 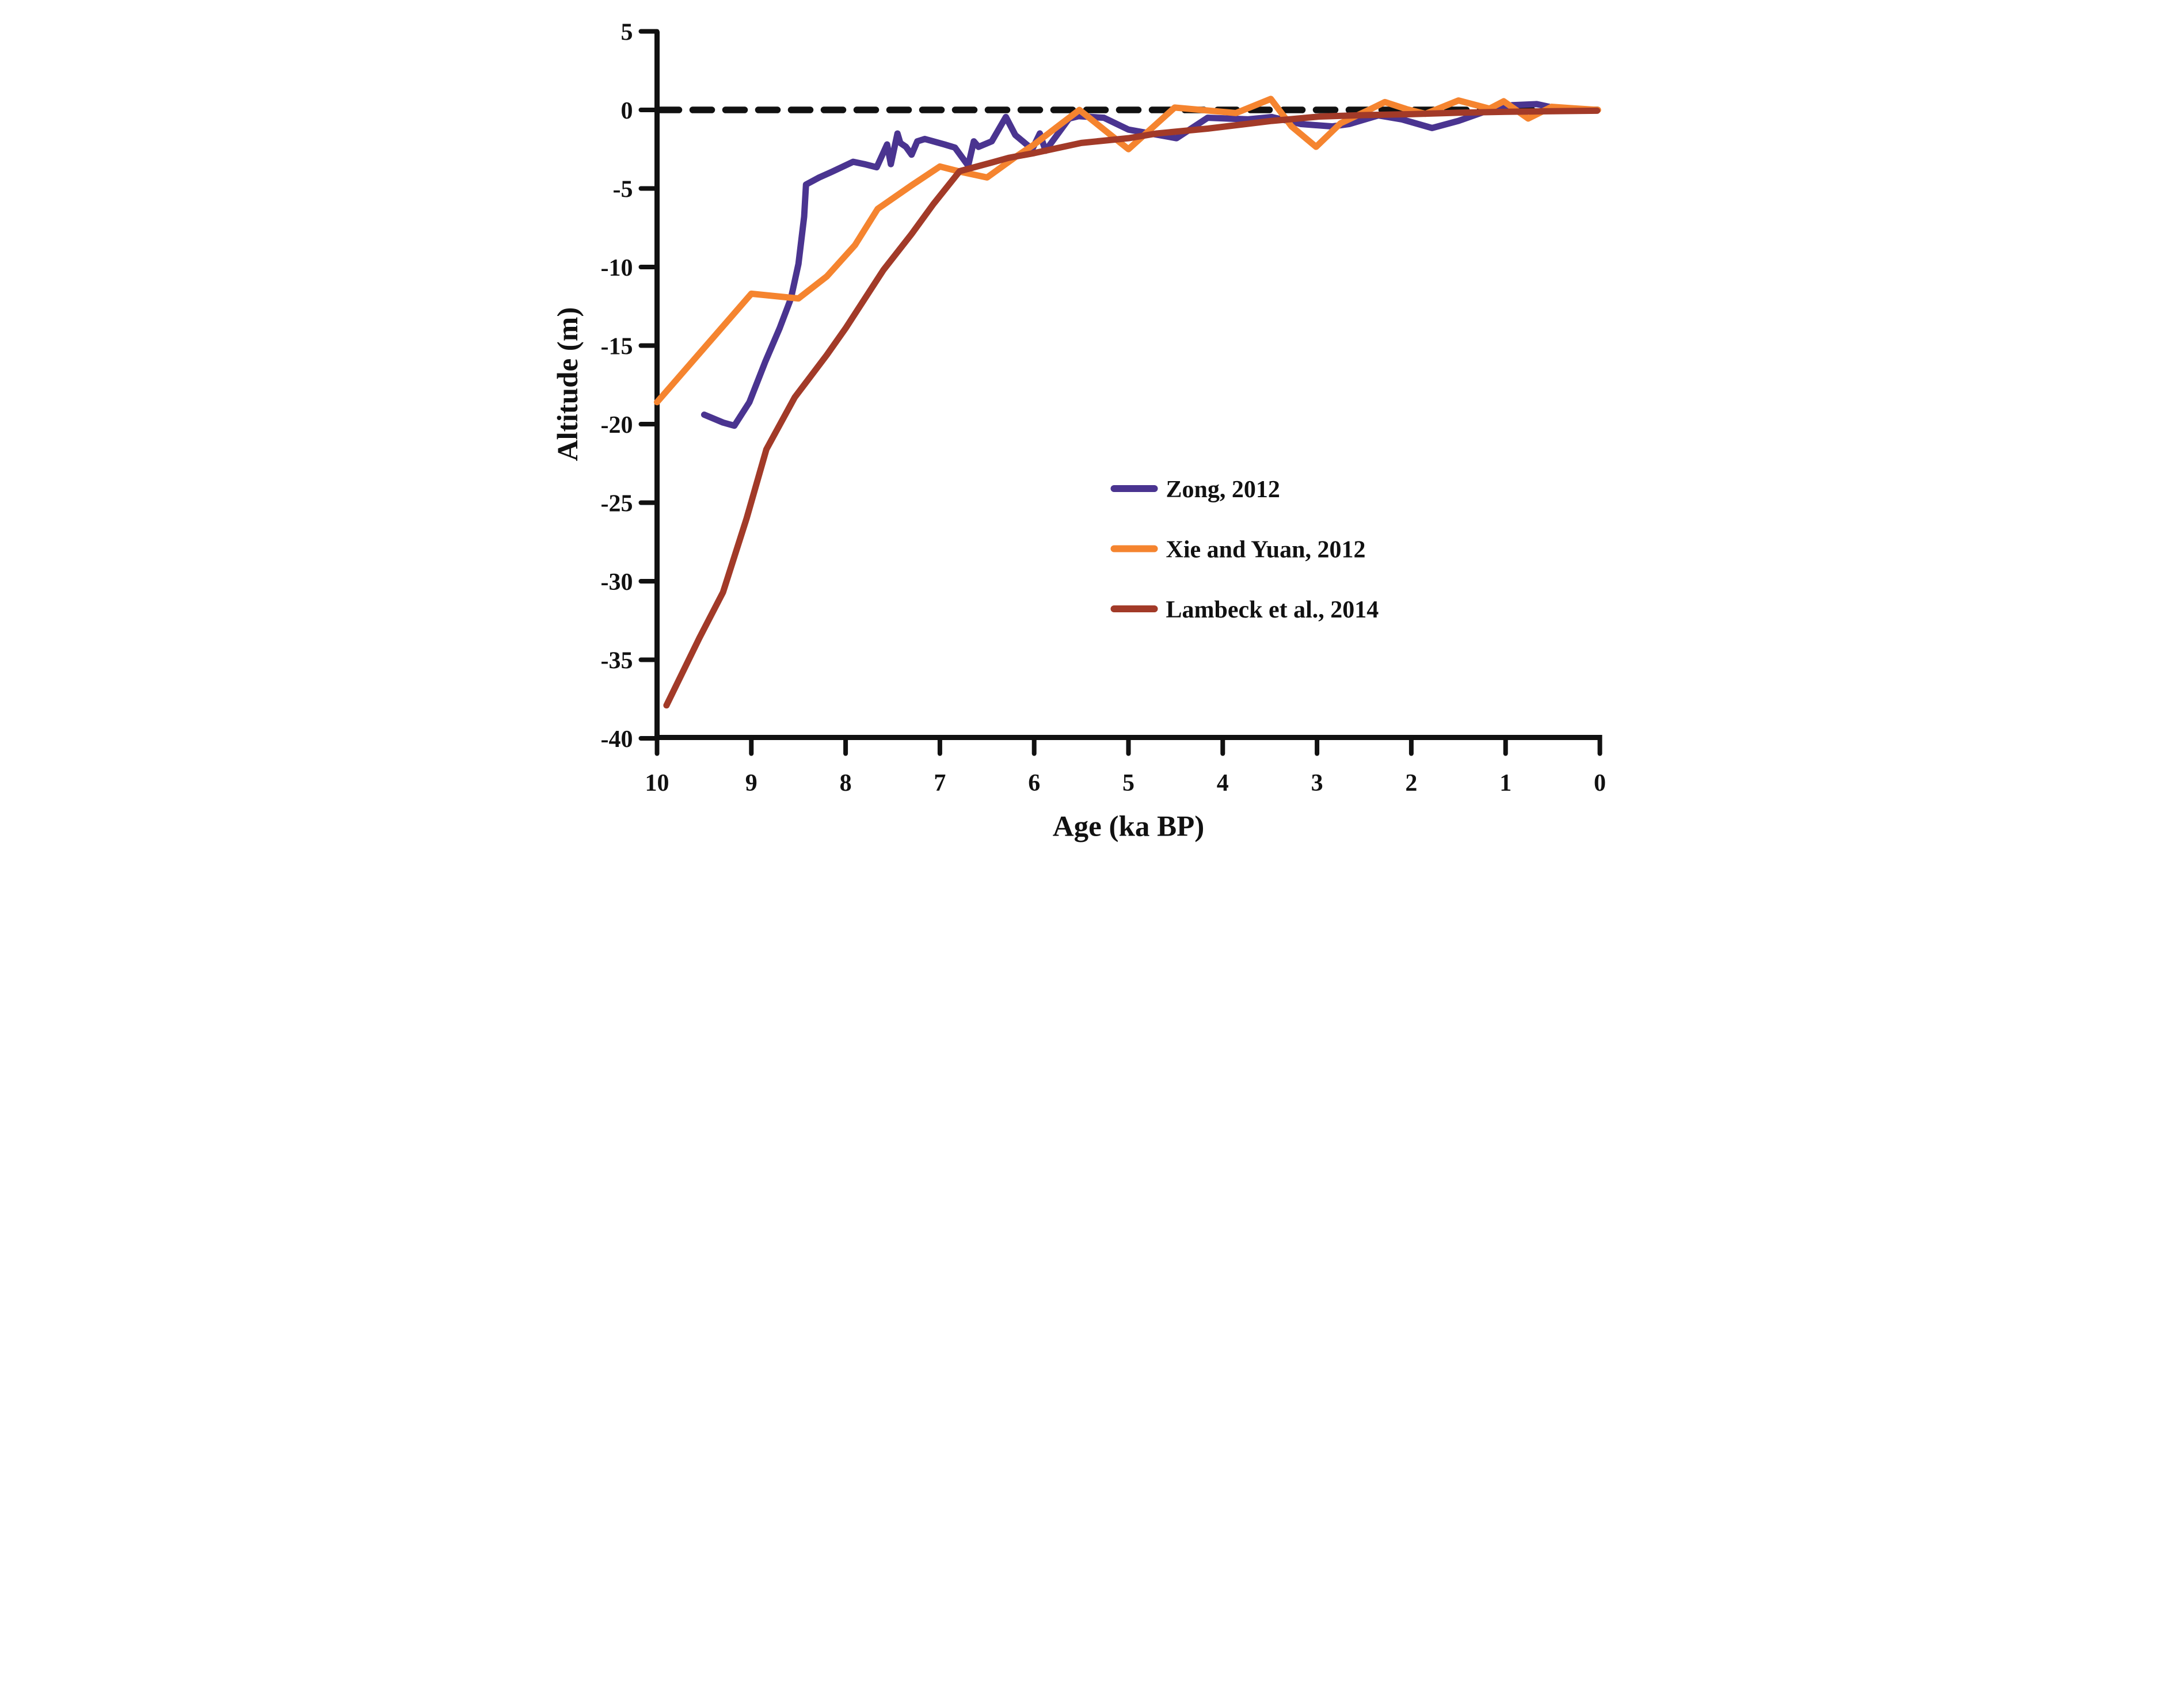 What do you see at coordinates (568, 384) in the screenshot?
I see `y-axis-title: Altitude (m)` at bounding box center [568, 384].